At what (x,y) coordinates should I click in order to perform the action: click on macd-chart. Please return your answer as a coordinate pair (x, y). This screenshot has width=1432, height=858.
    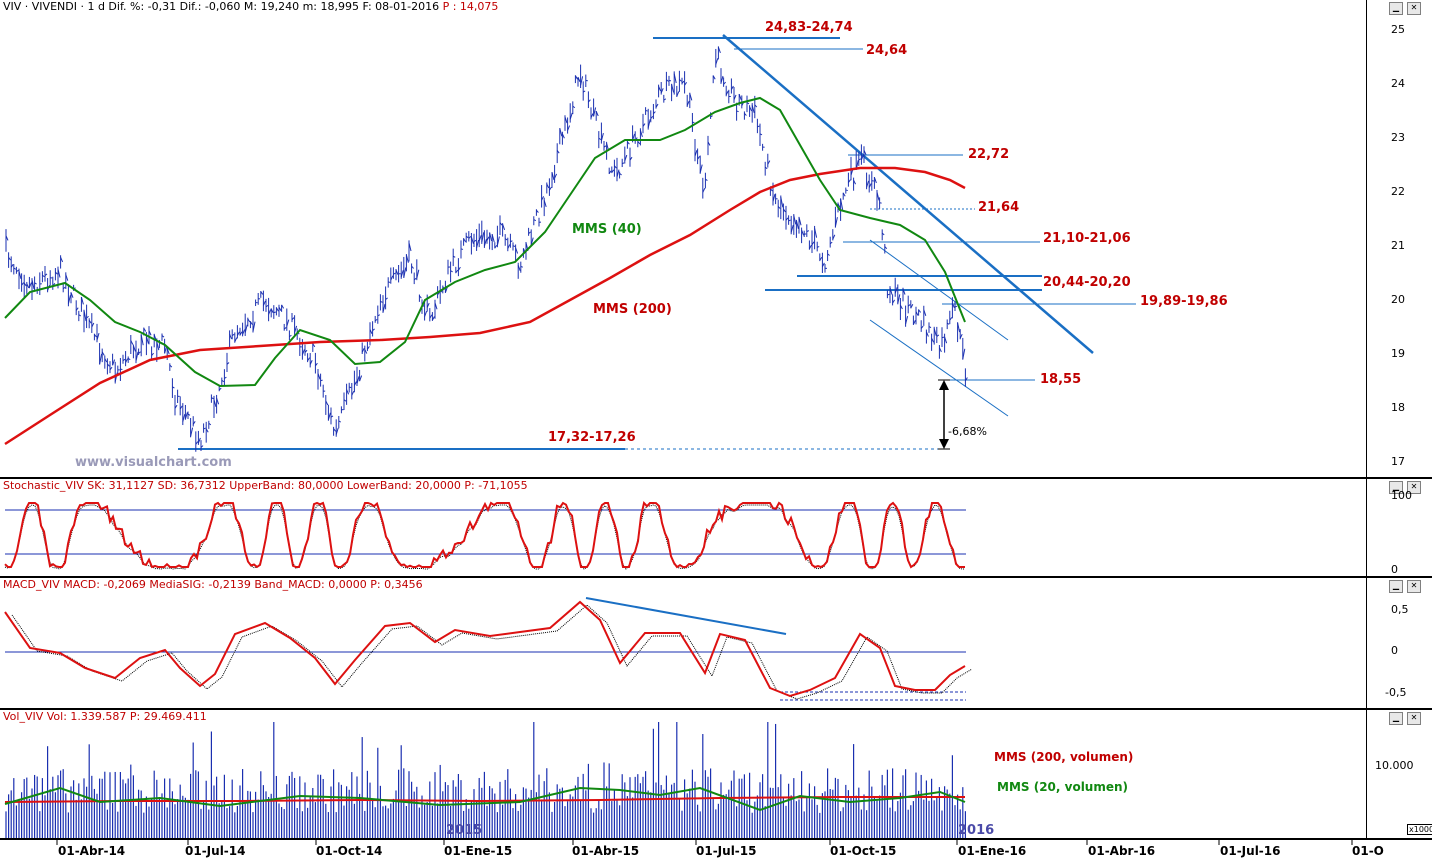
    Looking at the image, I should click on (683, 643).